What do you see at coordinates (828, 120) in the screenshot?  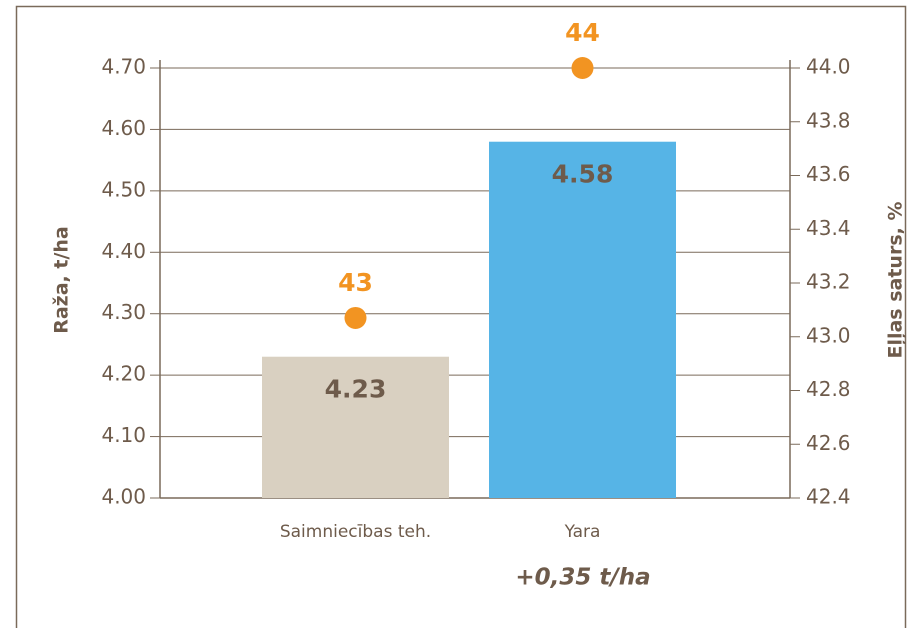 I see `y2-tick-label: 43.8` at bounding box center [828, 120].